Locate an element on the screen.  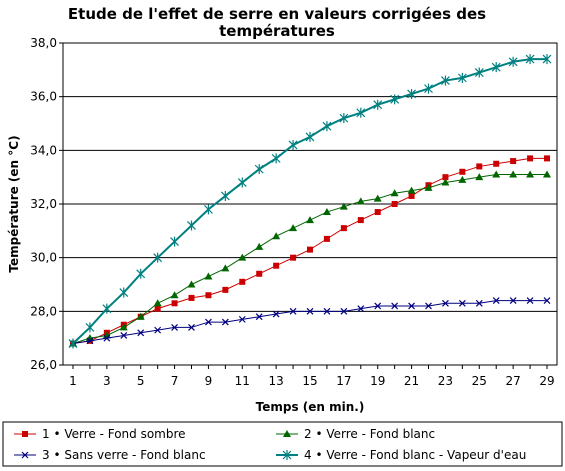
x-tick-label: 27 is located at coordinates (513, 381).